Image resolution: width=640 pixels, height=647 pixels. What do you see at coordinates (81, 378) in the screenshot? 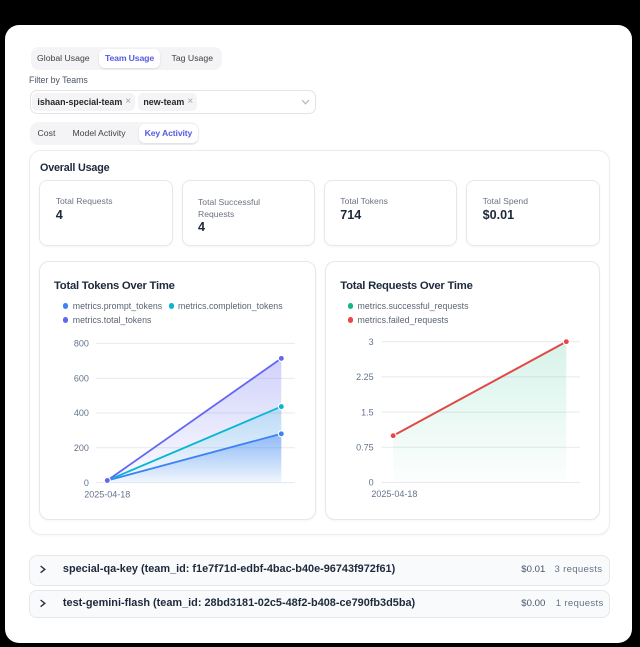
I see `svg-text: 600` at bounding box center [81, 378].